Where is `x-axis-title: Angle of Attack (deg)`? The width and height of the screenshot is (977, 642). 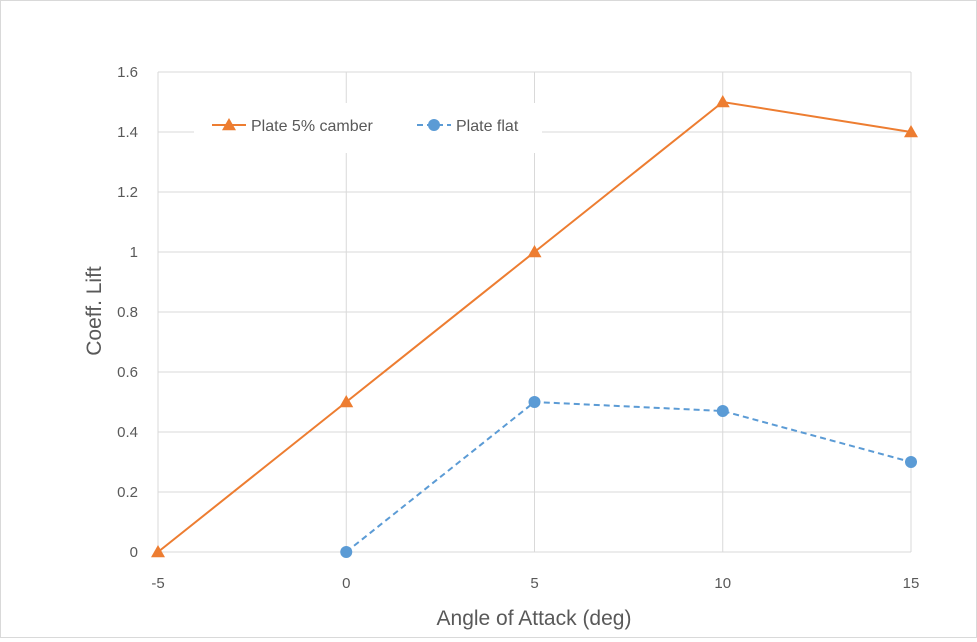
x-axis-title: Angle of Attack (deg) is located at coordinates (534, 618).